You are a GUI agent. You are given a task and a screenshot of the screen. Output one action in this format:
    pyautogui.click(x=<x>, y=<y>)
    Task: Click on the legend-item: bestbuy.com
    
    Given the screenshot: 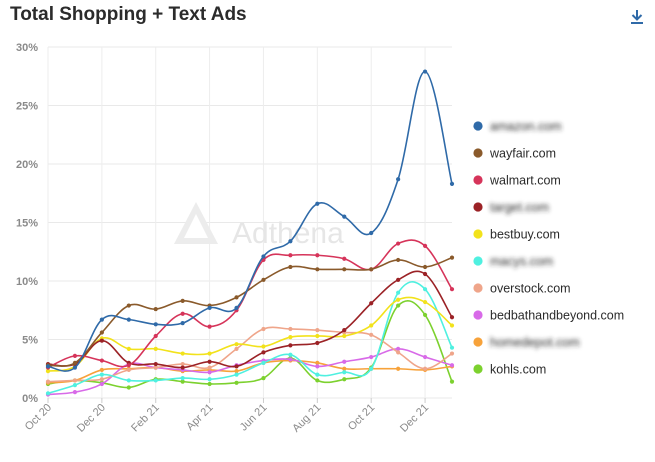 What is the action you would take?
    pyautogui.click(x=516, y=235)
    